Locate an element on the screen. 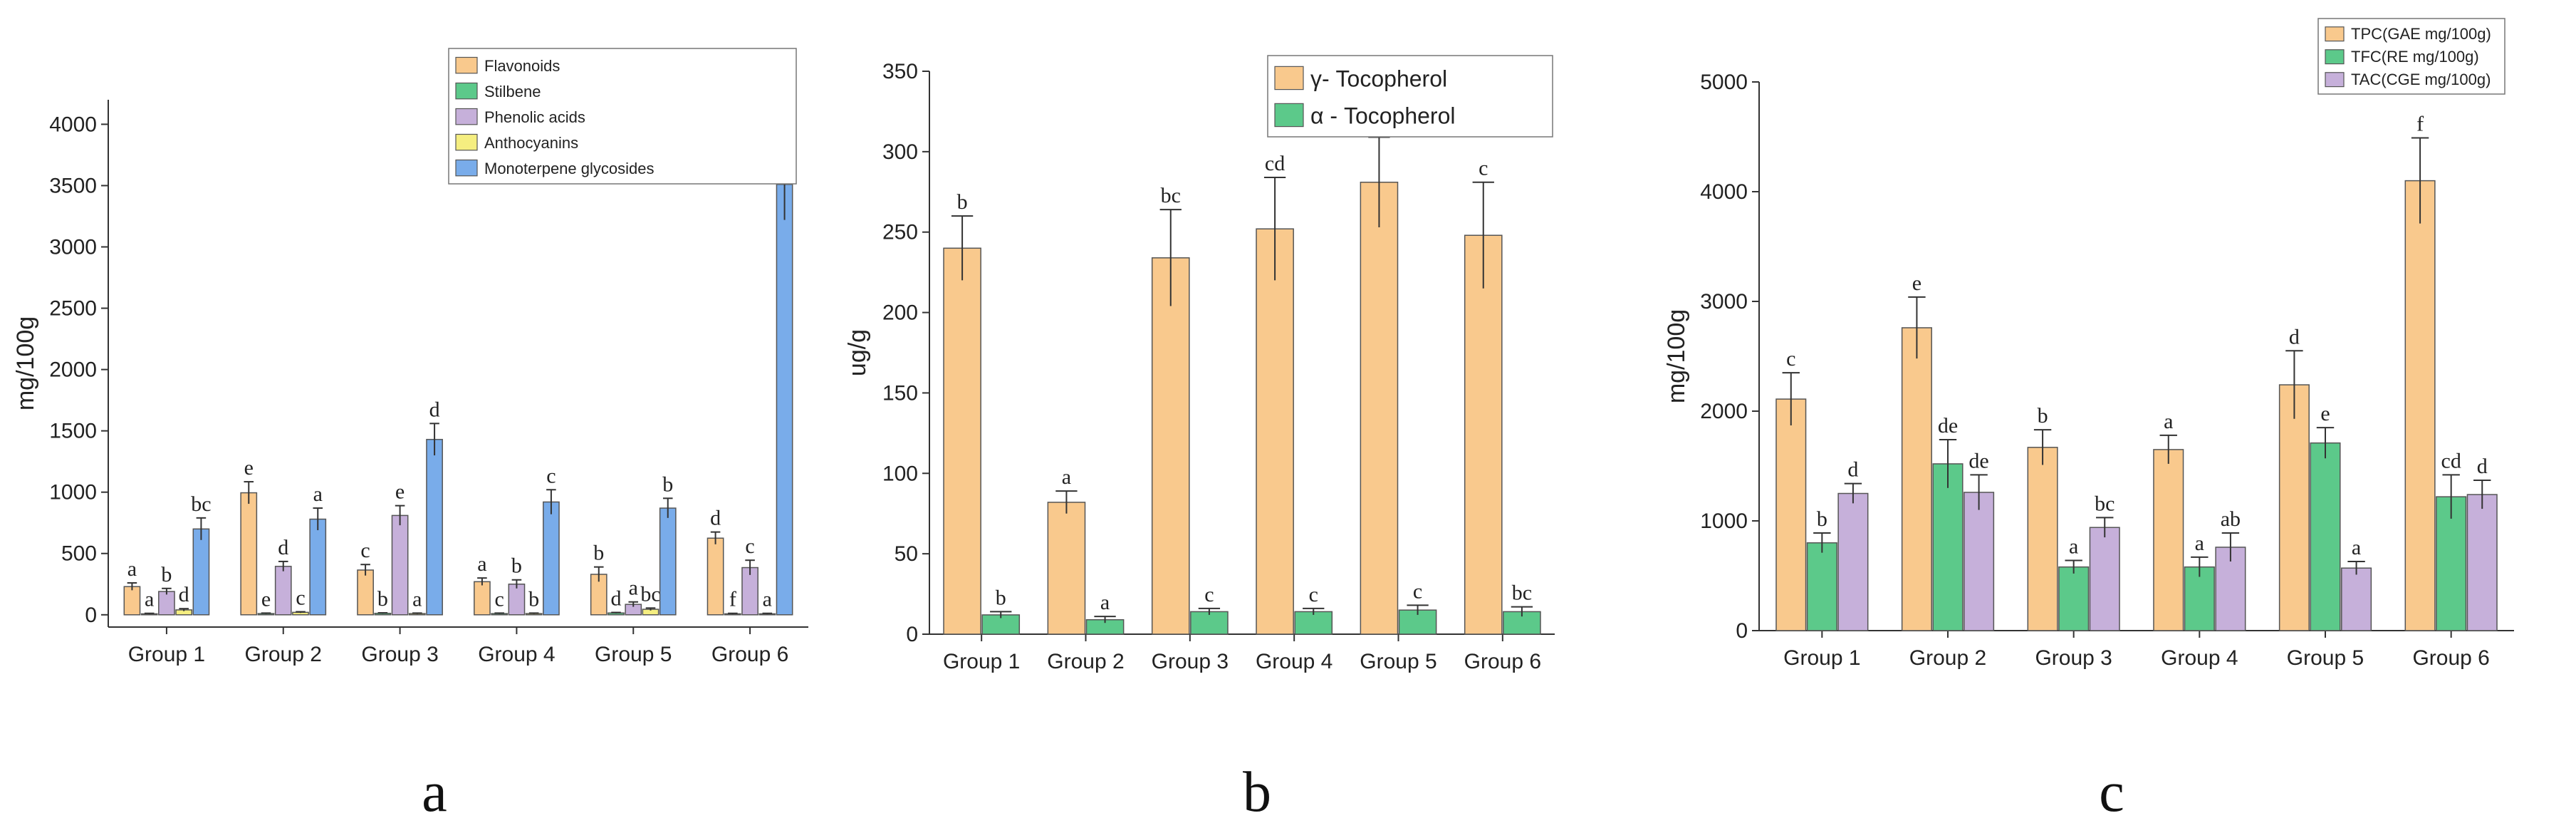  y-axis-title: mg/100g is located at coordinates (25, 363).